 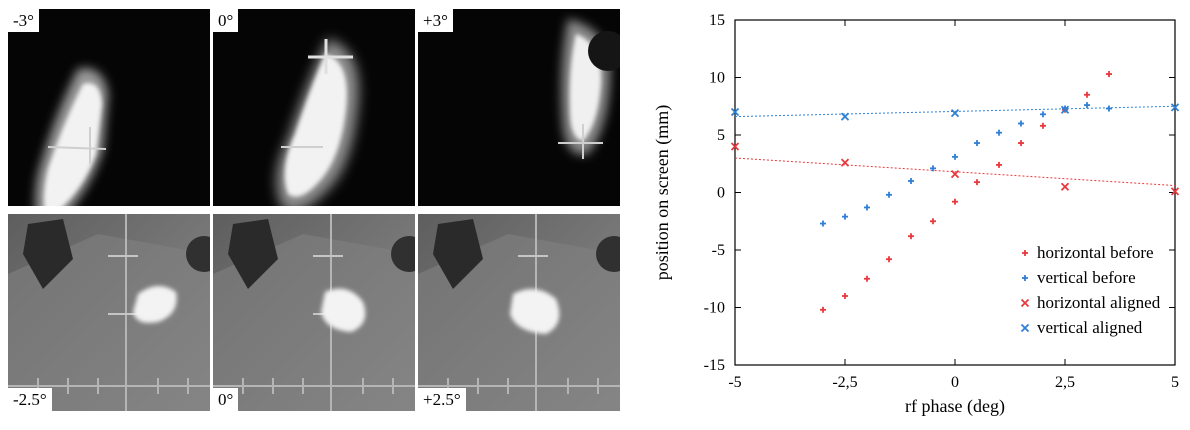 I want to click on image-panel-top-3: +3°, so click(x=519, y=107).